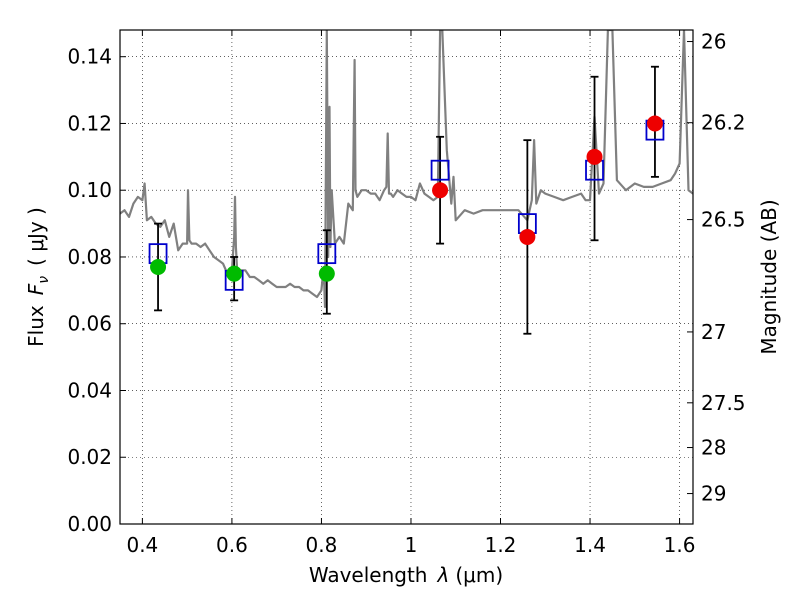 The height and width of the screenshot is (600, 800). Describe the element at coordinates (501, 545) in the screenshot. I see `x-tick-label: 1.2` at that location.